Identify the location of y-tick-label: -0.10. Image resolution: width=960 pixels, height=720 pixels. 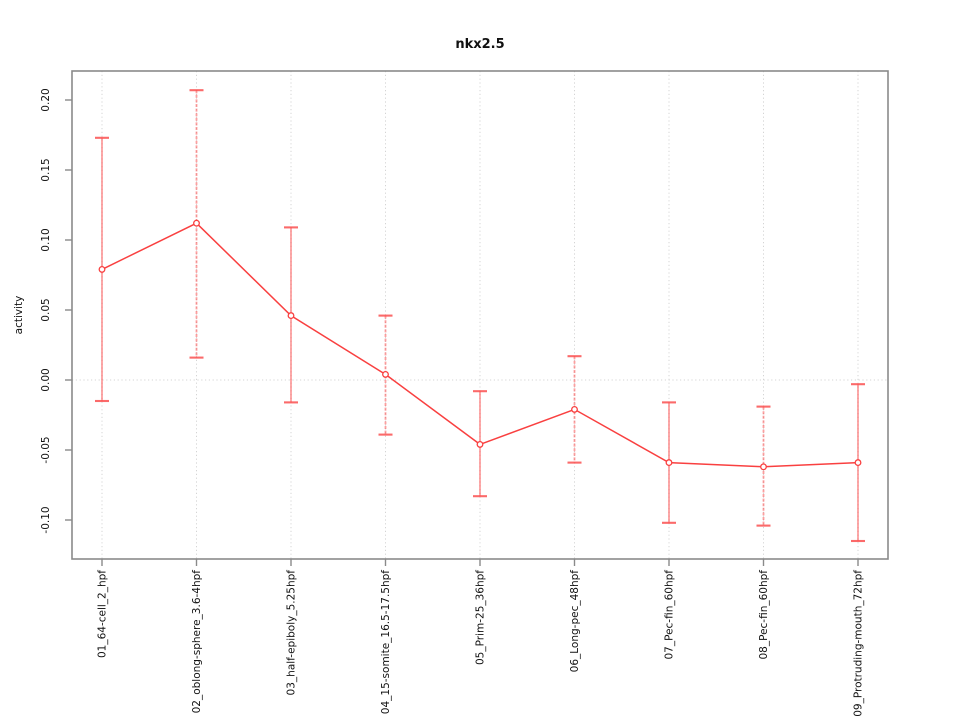
(46, 519).